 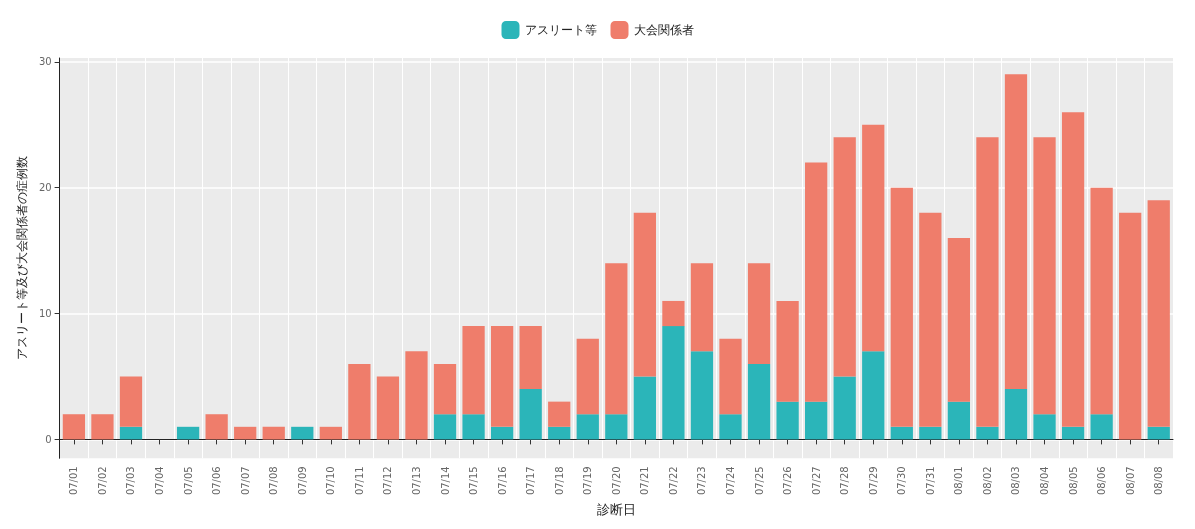 What do you see at coordinates (359, 481) in the screenshot?
I see `x-tick-label: 07/11` at bounding box center [359, 481].